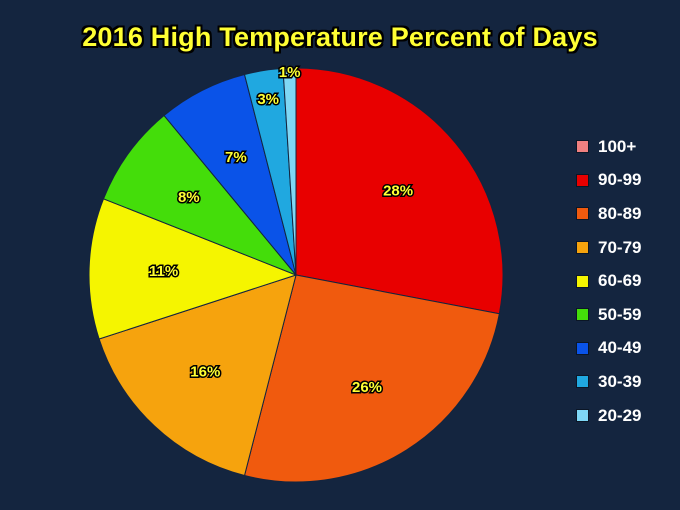 The height and width of the screenshot is (510, 680). Describe the element at coordinates (163, 271) in the screenshot. I see `slice-label-60-69: 11%` at that location.